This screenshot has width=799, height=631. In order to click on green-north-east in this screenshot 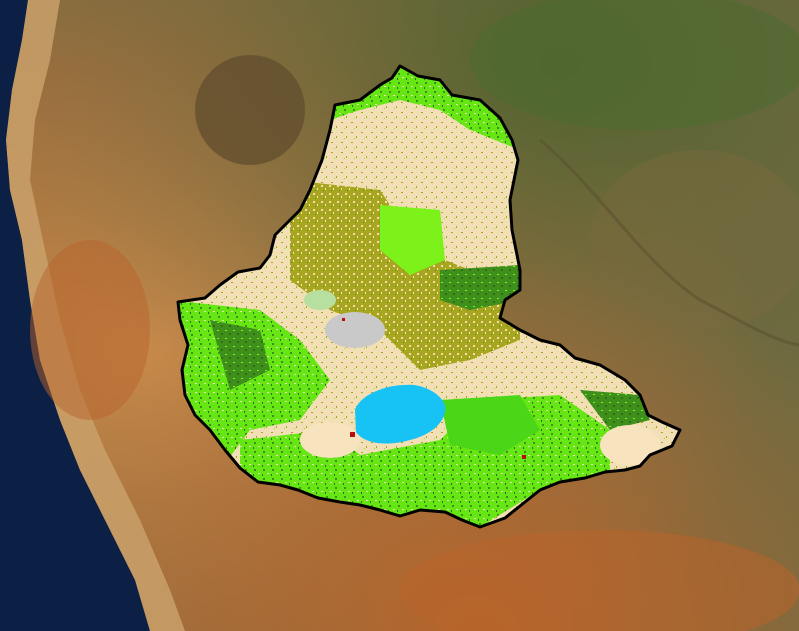, I will do `click(634, 65)`.